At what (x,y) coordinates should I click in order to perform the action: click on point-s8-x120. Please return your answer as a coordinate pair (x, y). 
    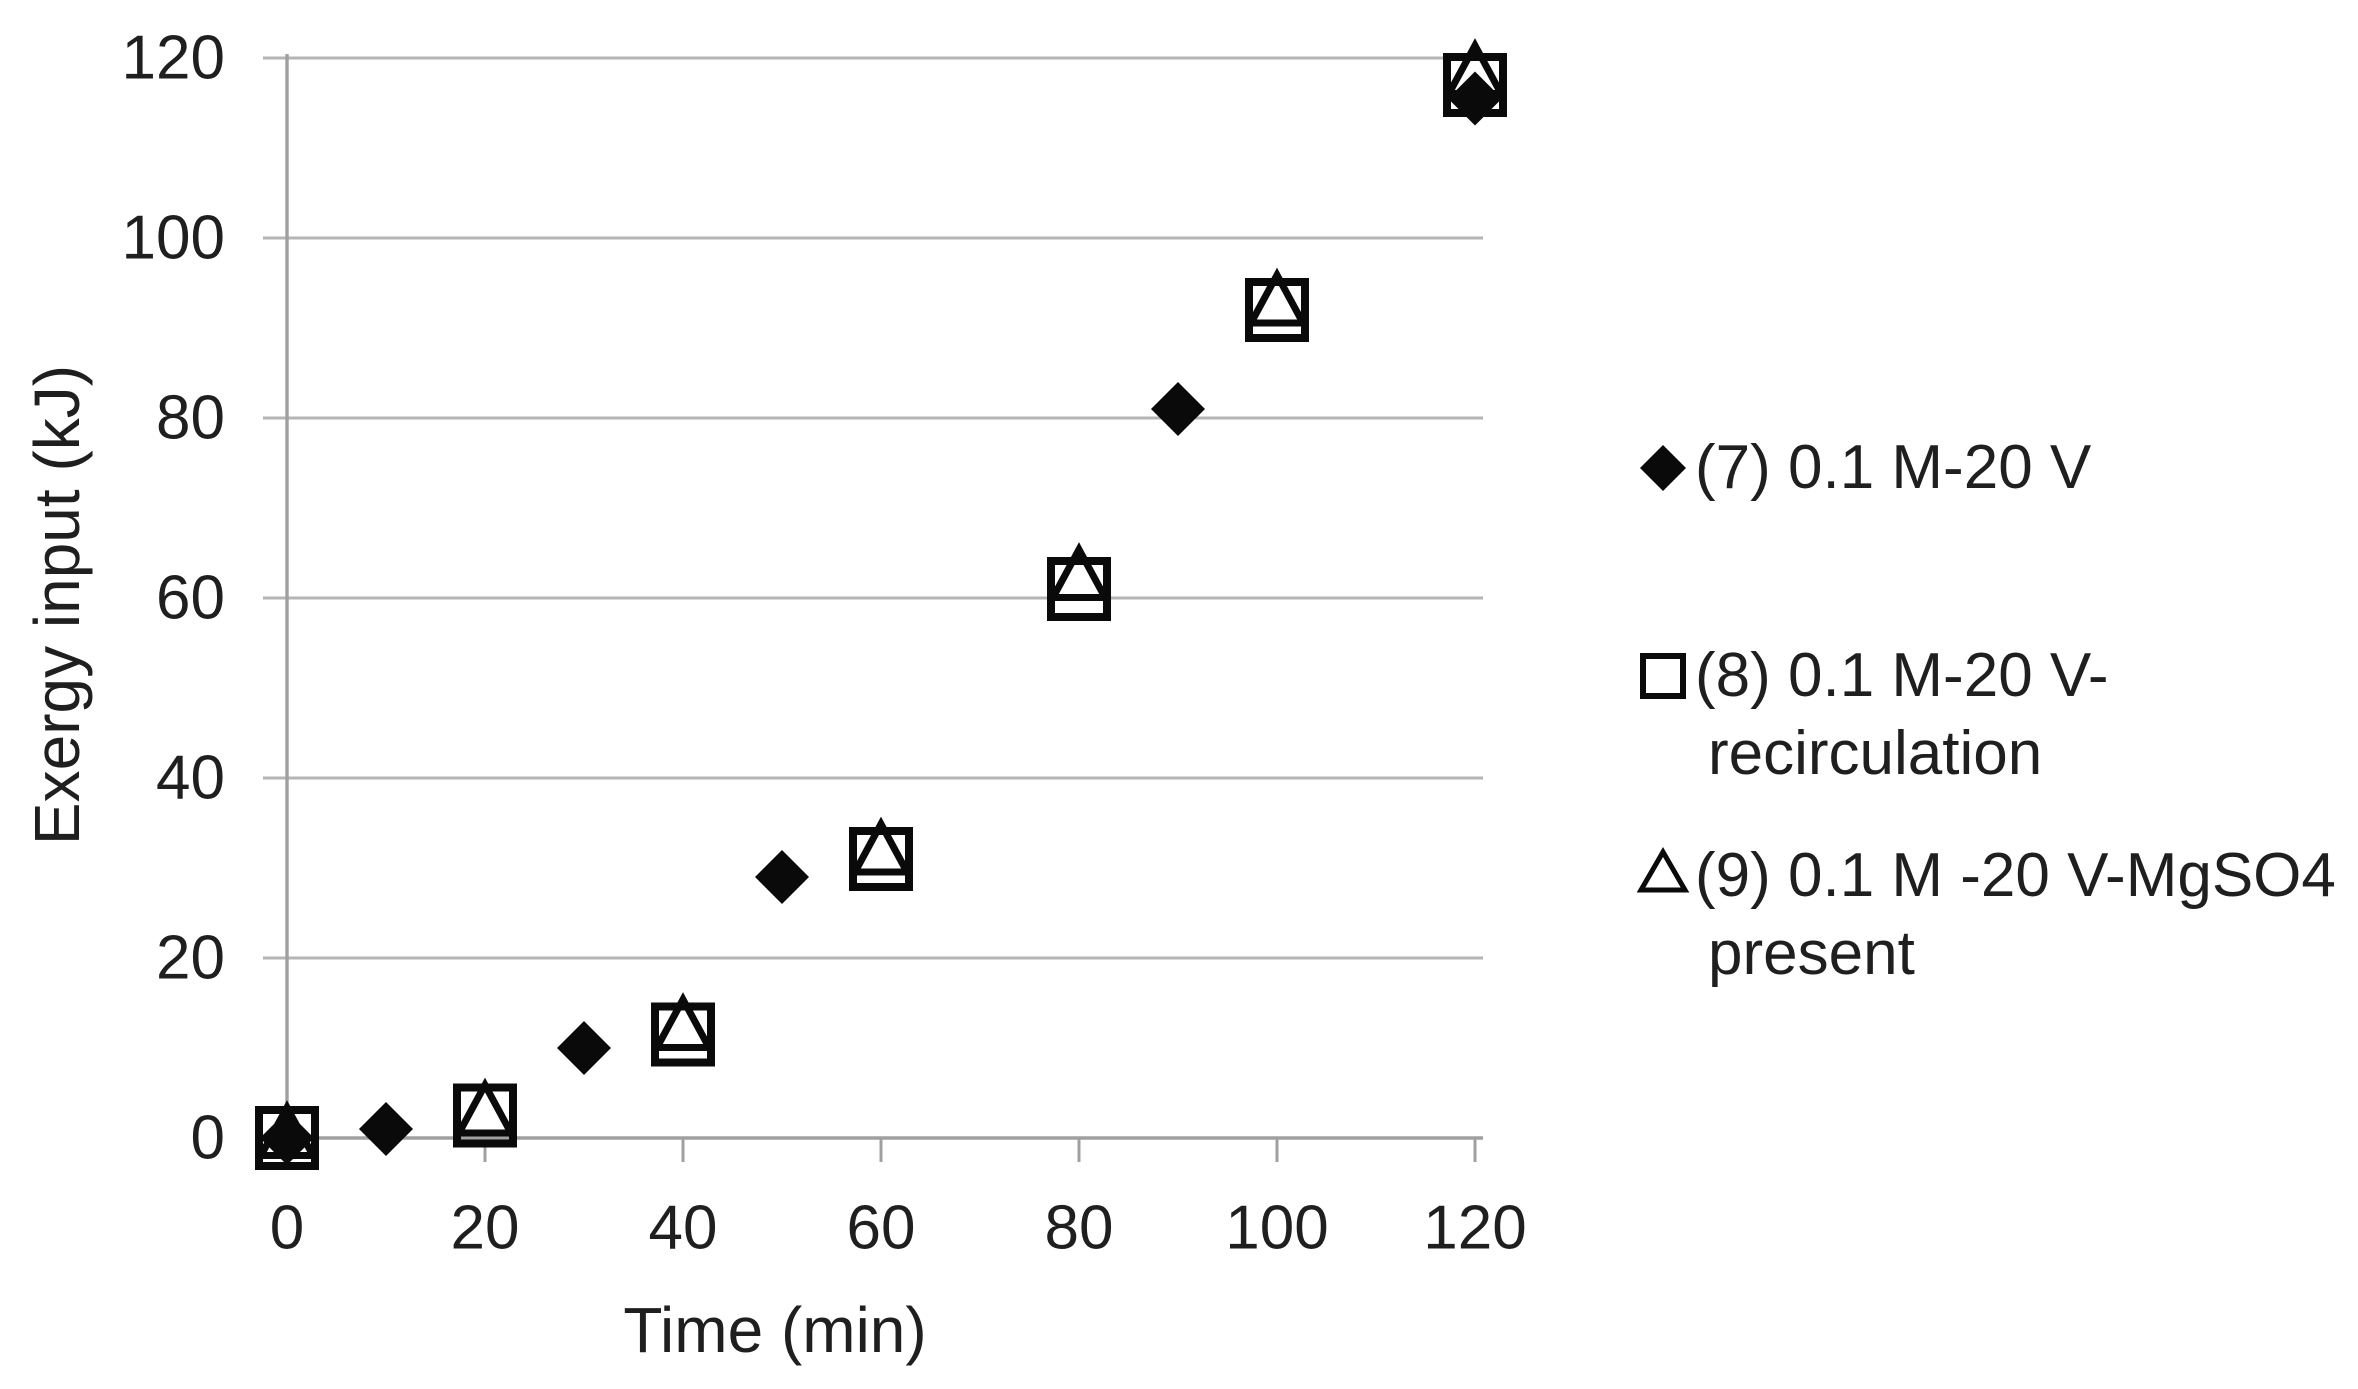
    Looking at the image, I should click on (1475, 85).